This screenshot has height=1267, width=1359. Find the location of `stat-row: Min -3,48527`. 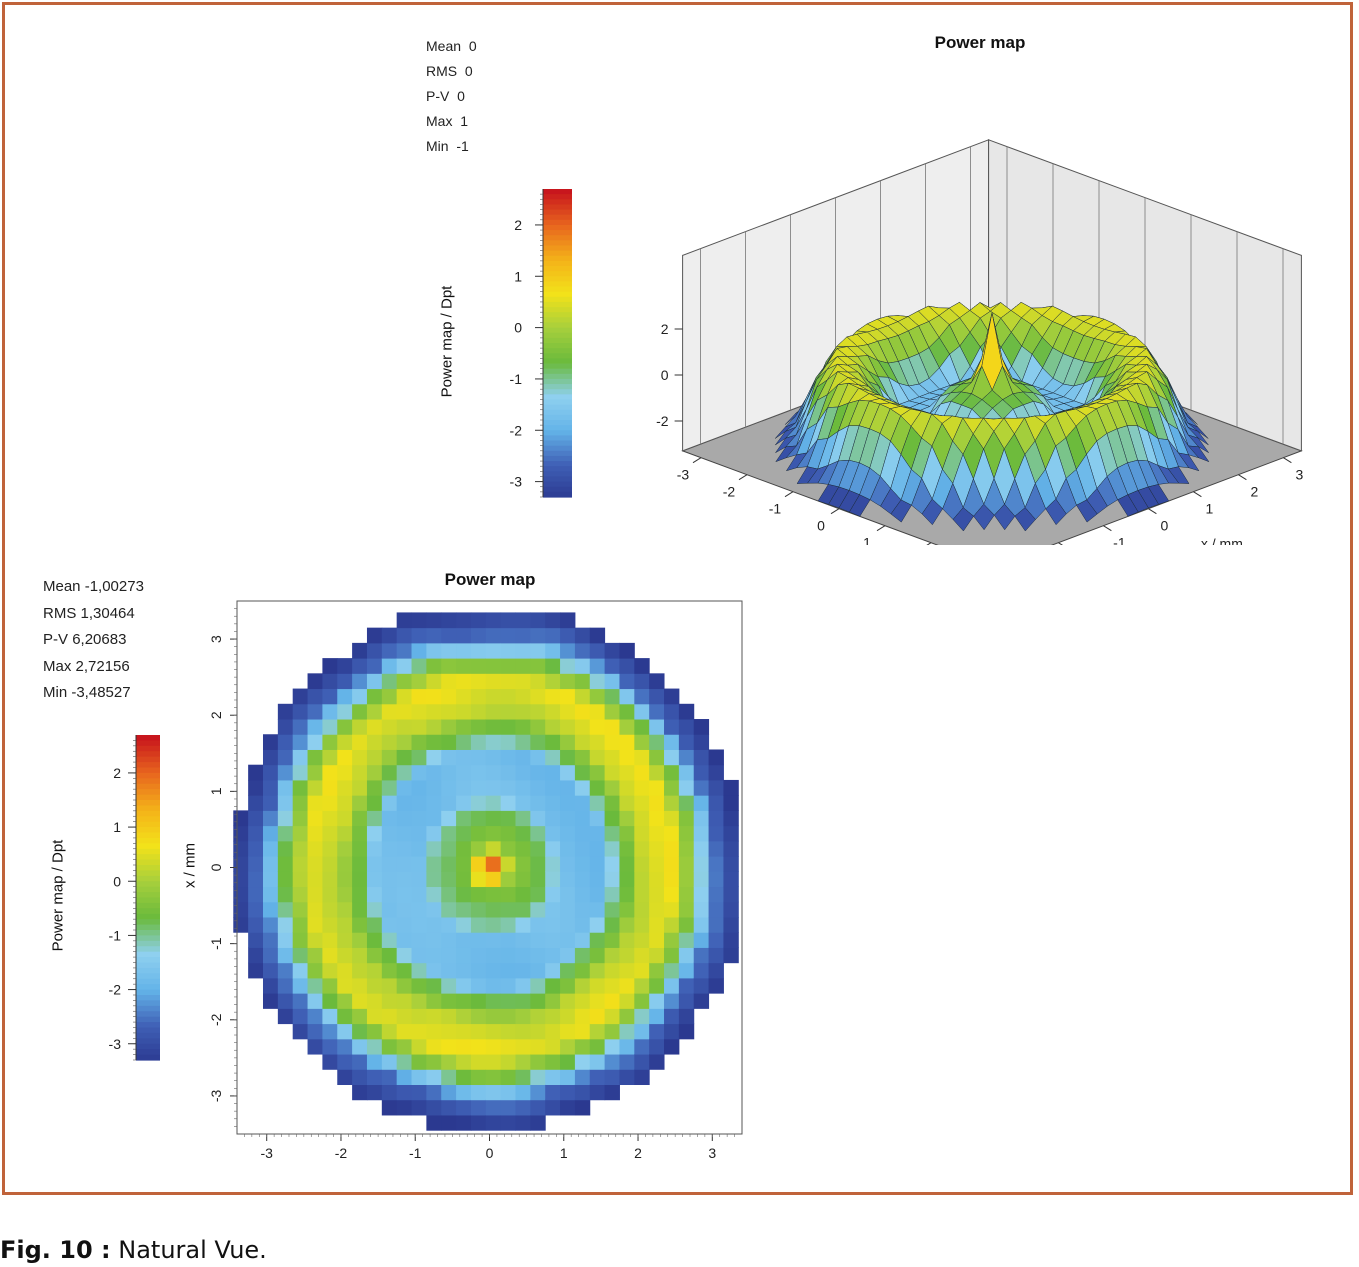

stat-row: Min -3,48527 is located at coordinates (87, 692).